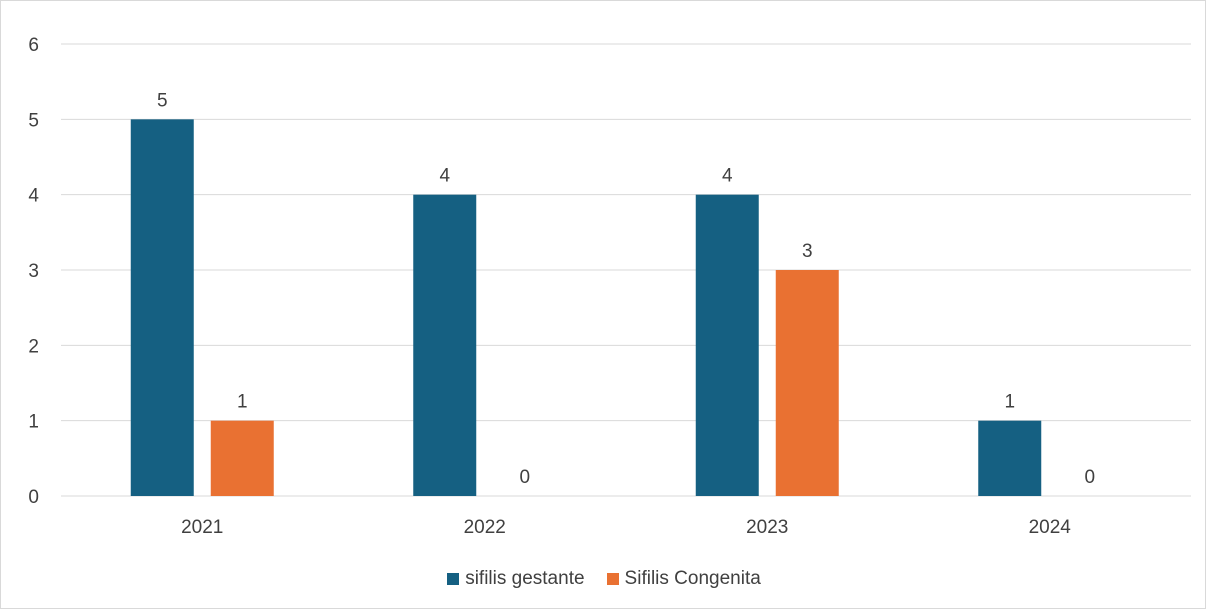 The image size is (1206, 609). Describe the element at coordinates (33, 45) in the screenshot. I see `y-tick-label-6: 6` at that location.